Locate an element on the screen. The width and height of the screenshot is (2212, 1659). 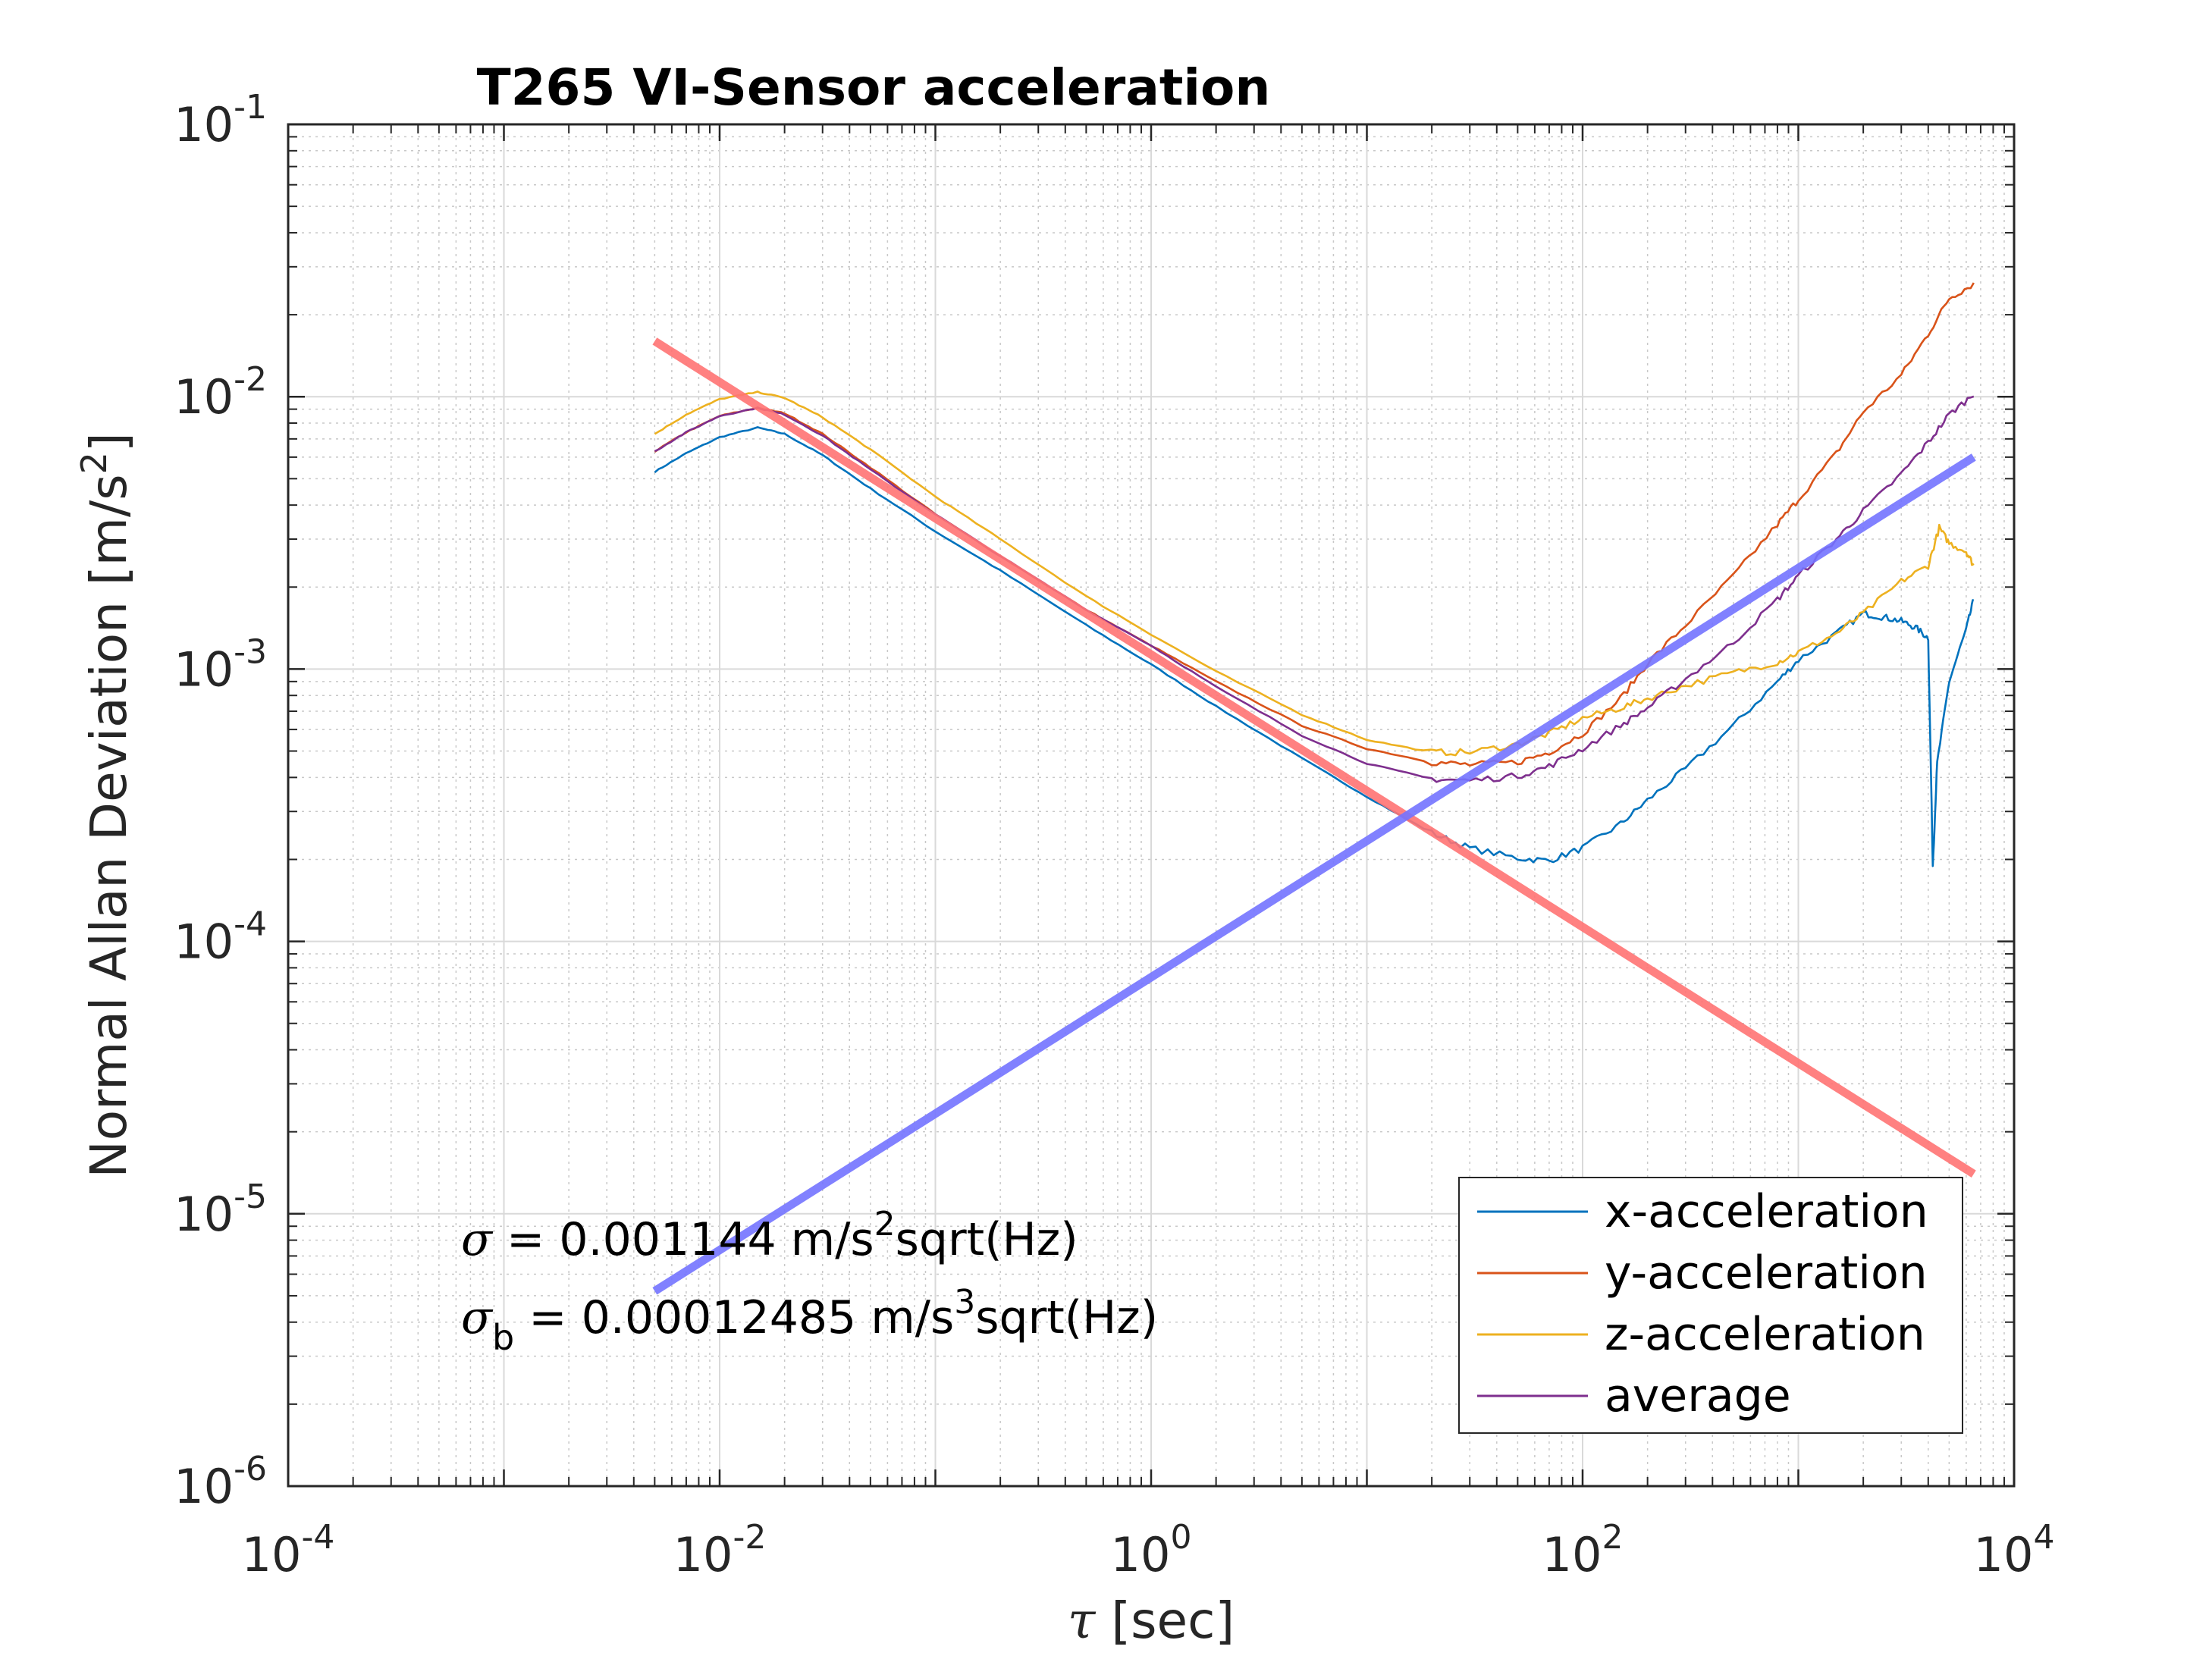
y-axis-label-end: ] is located at coordinates (109, 442).